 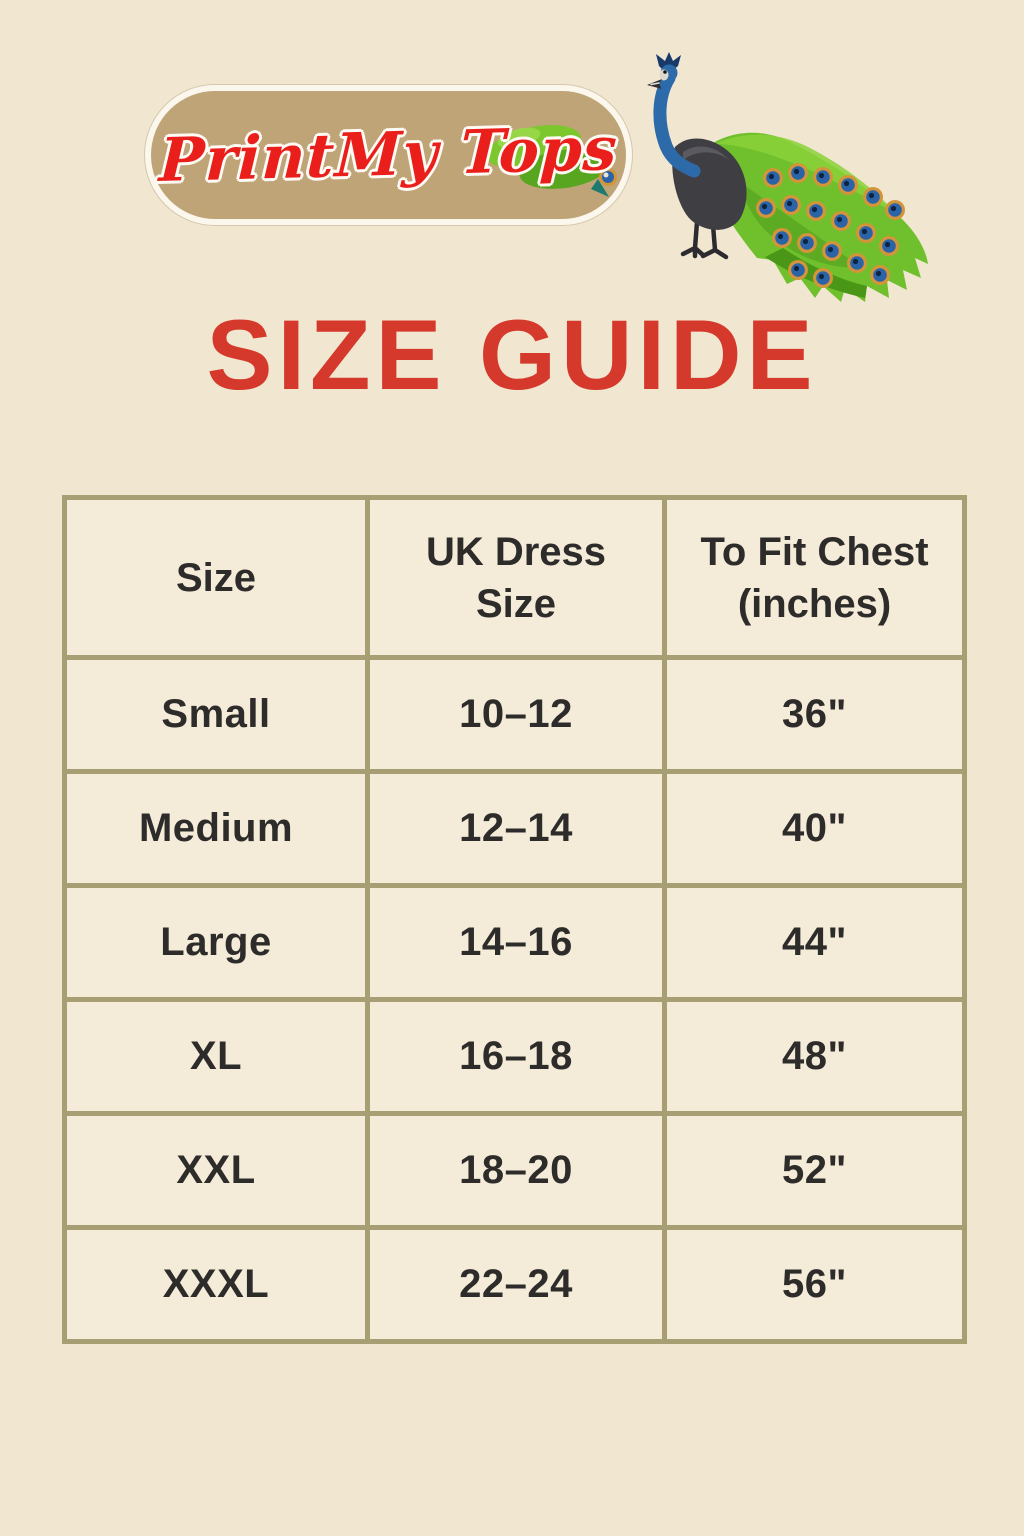 What do you see at coordinates (216, 1284) in the screenshot?
I see `cell-size: XXXL` at bounding box center [216, 1284].